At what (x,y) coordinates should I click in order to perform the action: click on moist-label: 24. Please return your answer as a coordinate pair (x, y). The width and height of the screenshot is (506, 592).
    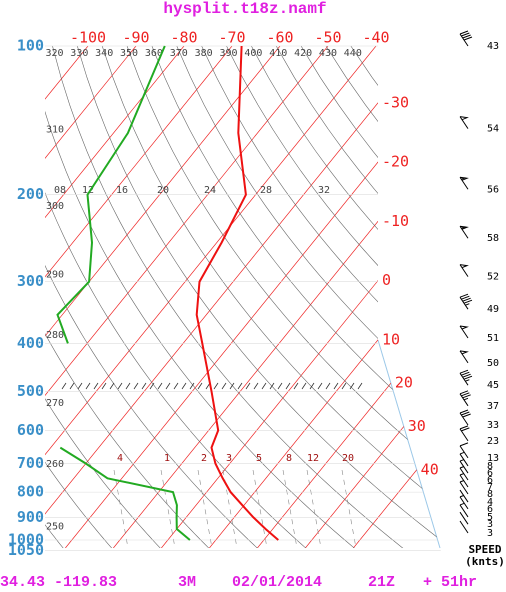
    Looking at the image, I should click on (210, 190).